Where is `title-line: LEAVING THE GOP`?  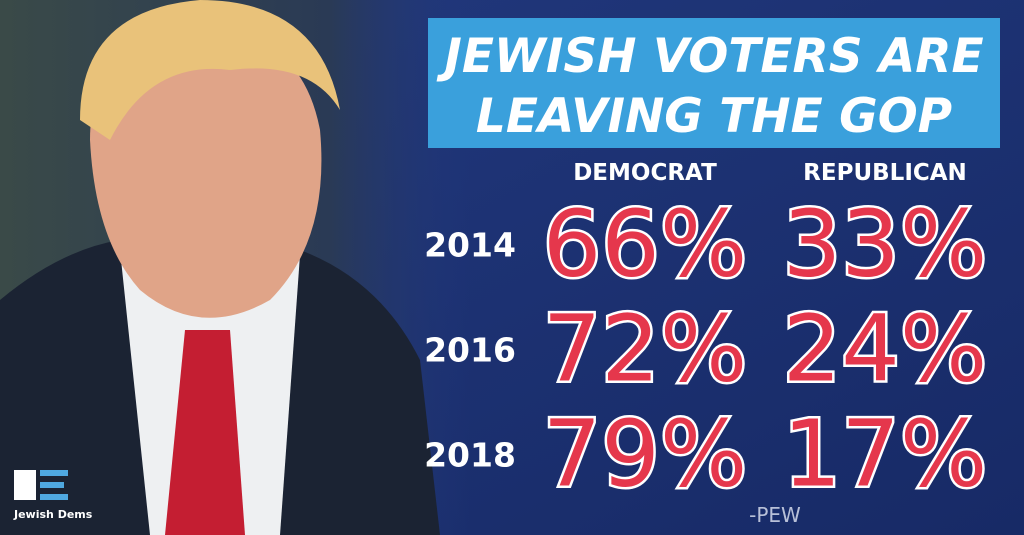 title-line: LEAVING THE GOP is located at coordinates (714, 116).